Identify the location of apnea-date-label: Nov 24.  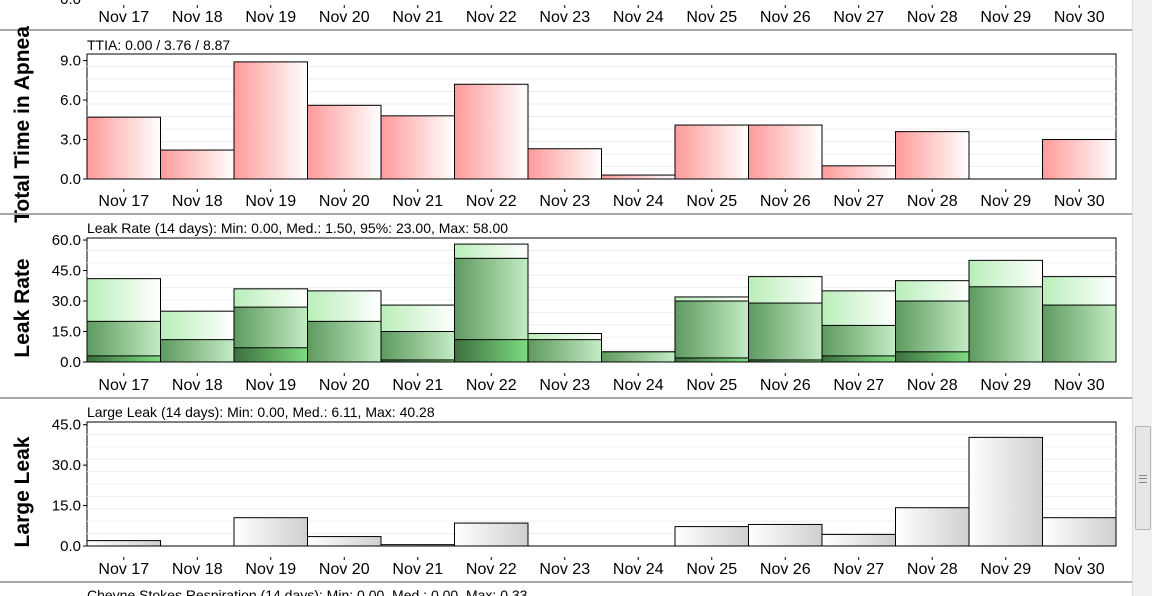
(638, 201).